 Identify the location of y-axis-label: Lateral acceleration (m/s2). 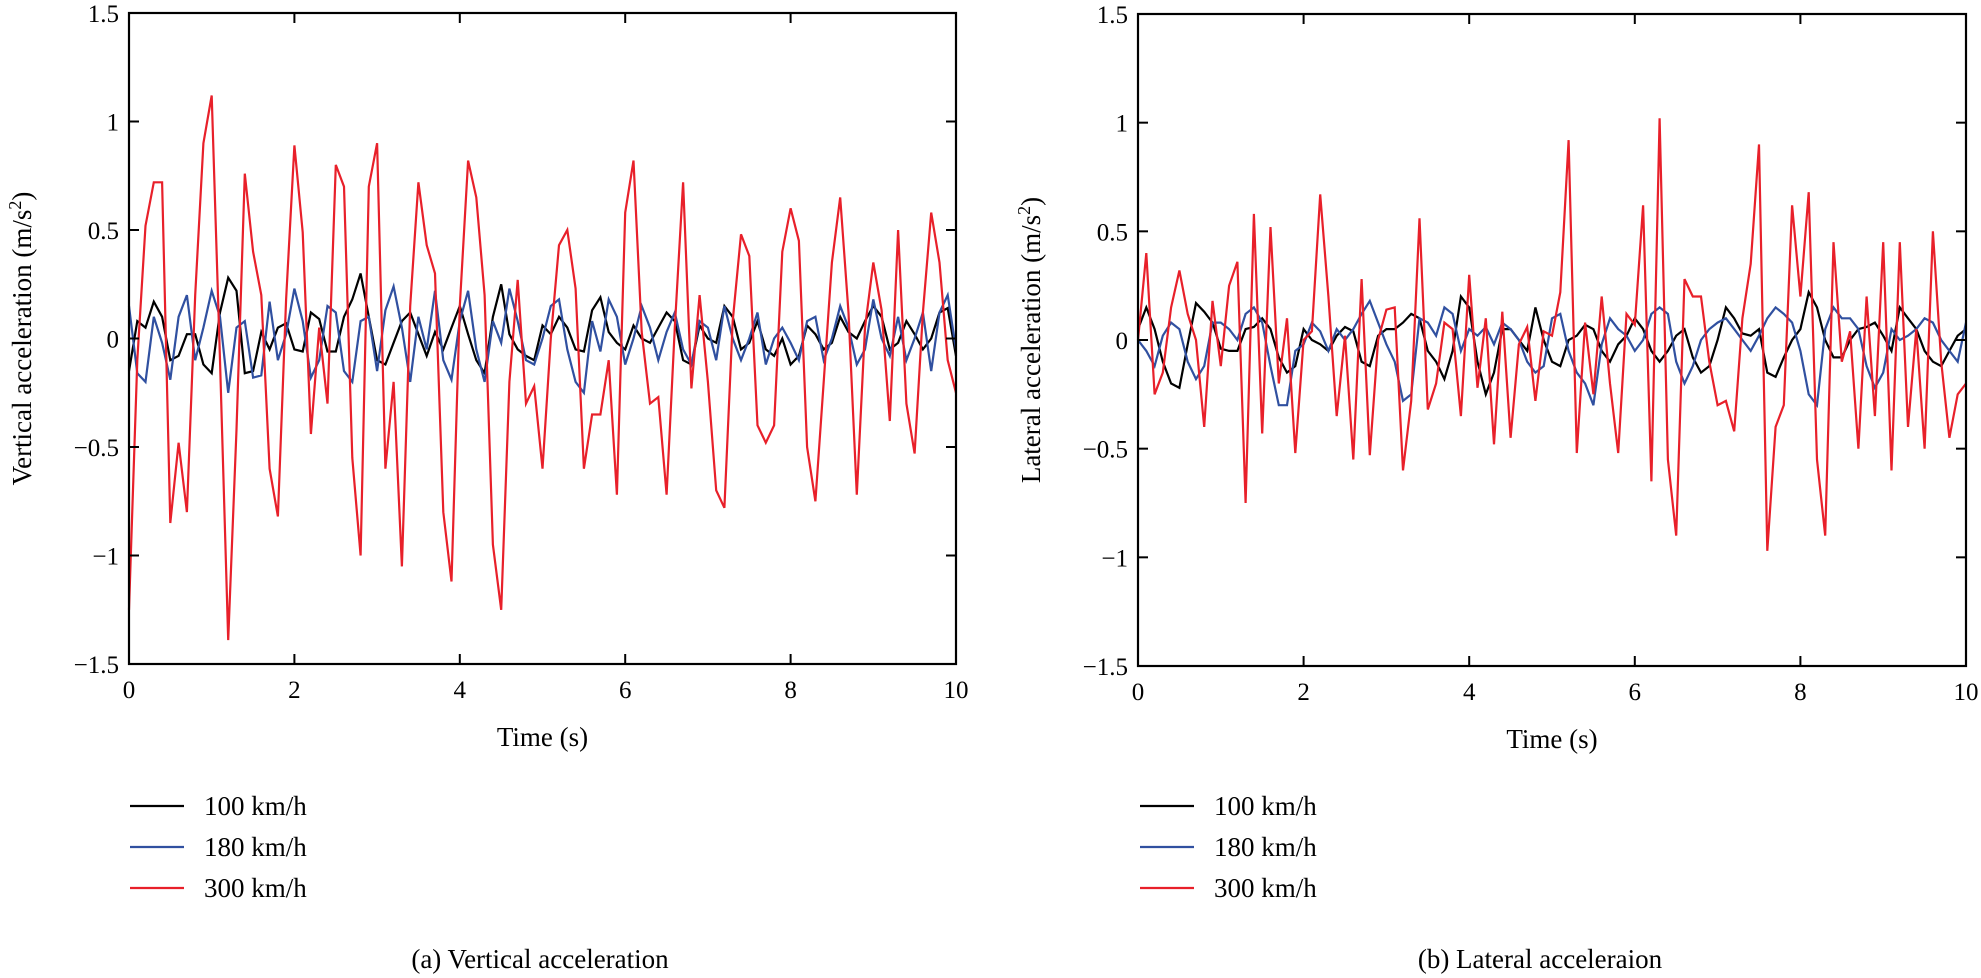
(1030, 340).